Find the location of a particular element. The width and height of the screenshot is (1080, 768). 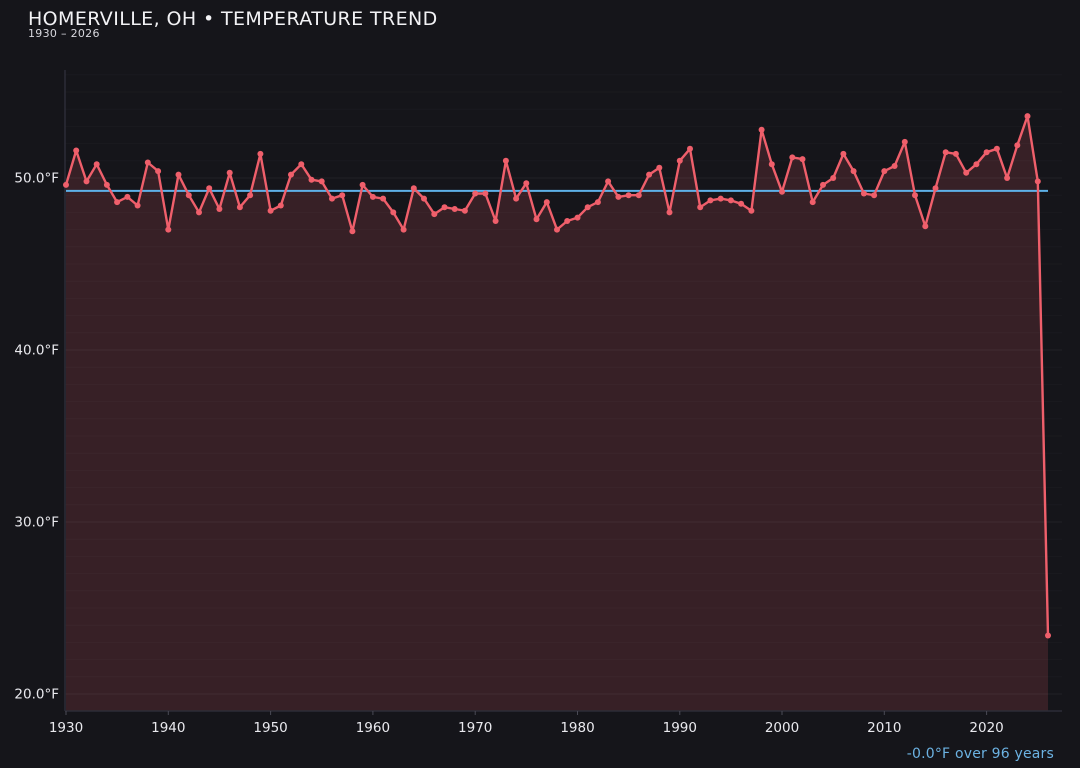

y-tick-label: 50.0°F is located at coordinates (36, 179).